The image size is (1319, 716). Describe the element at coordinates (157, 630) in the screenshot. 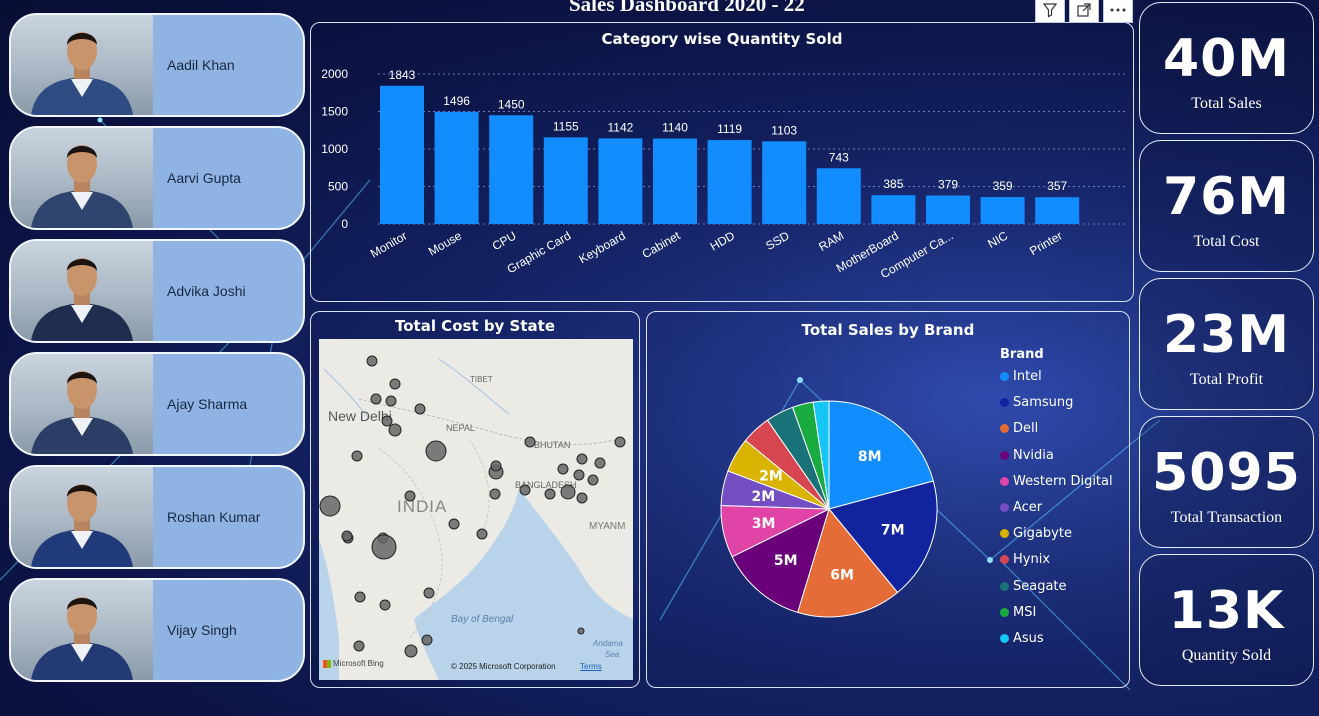

I see `employee-card: Vijay Singh` at that location.